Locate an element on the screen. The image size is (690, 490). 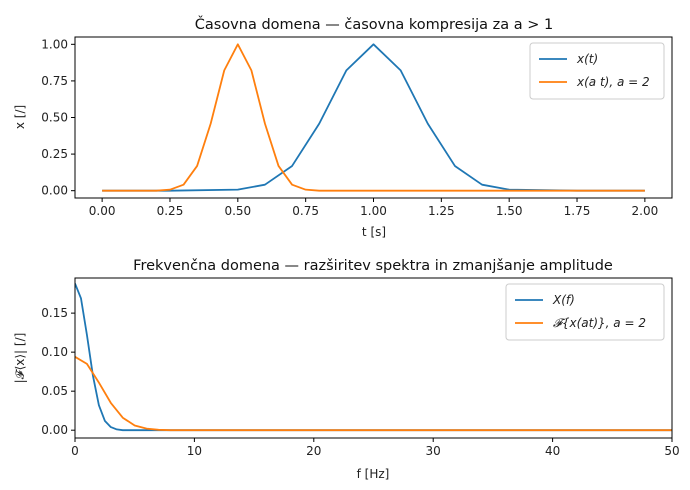
y-tick-label: 0.50 is located at coordinates (54, 118).